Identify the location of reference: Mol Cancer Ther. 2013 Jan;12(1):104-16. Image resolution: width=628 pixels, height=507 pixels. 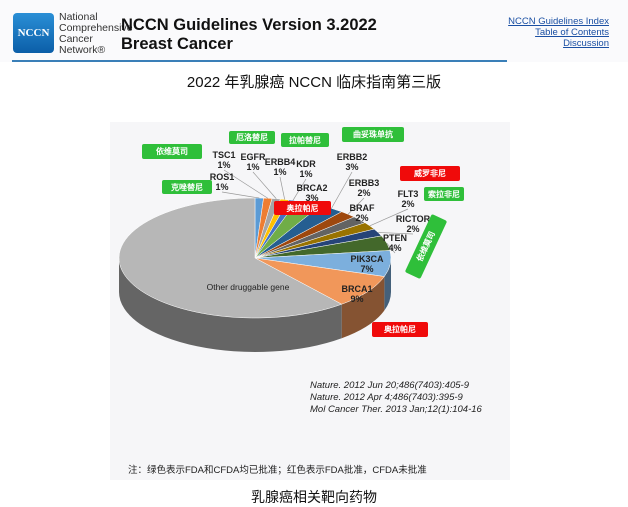
(396, 409).